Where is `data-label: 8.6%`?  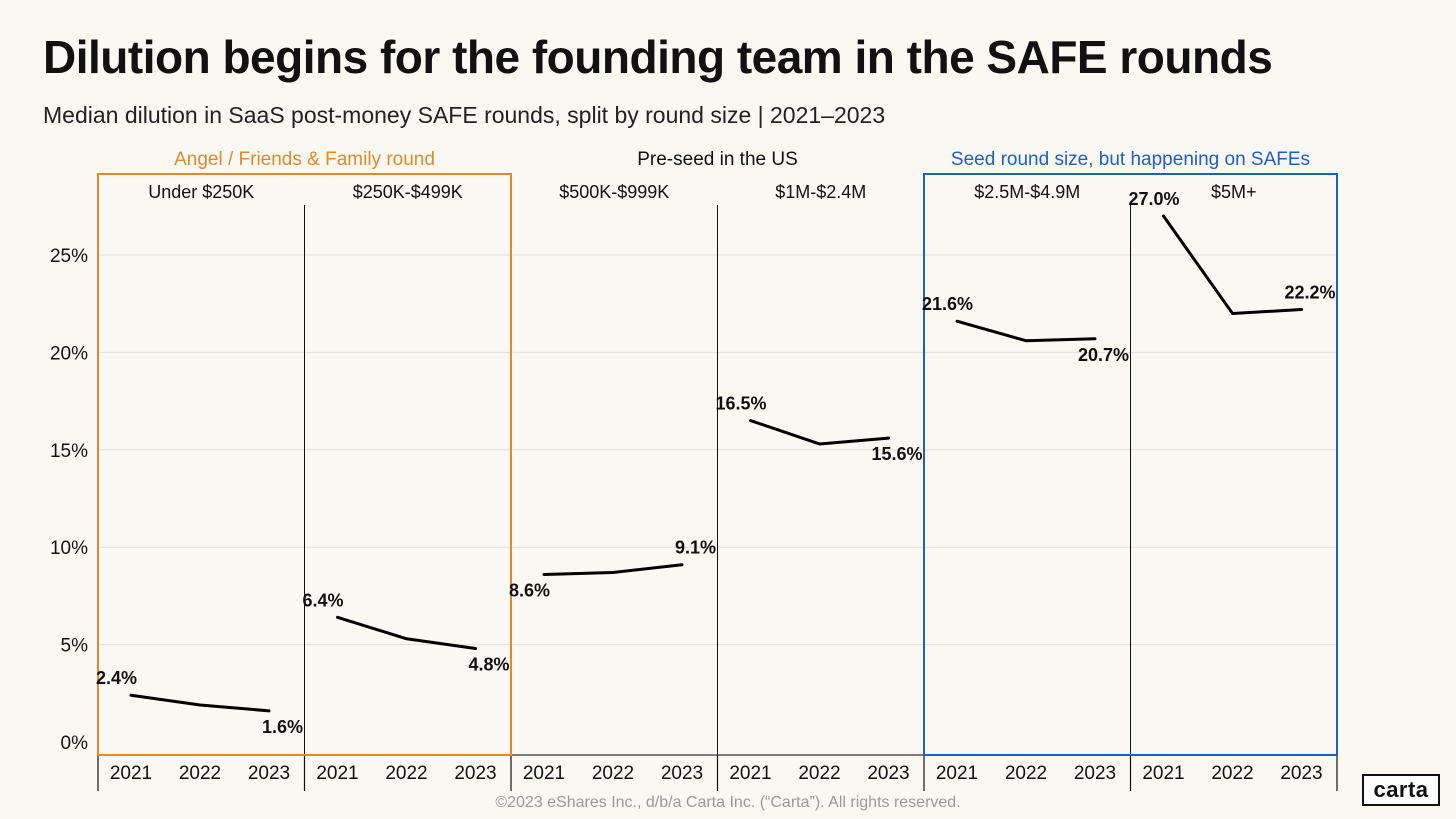 data-label: 8.6% is located at coordinates (529, 590).